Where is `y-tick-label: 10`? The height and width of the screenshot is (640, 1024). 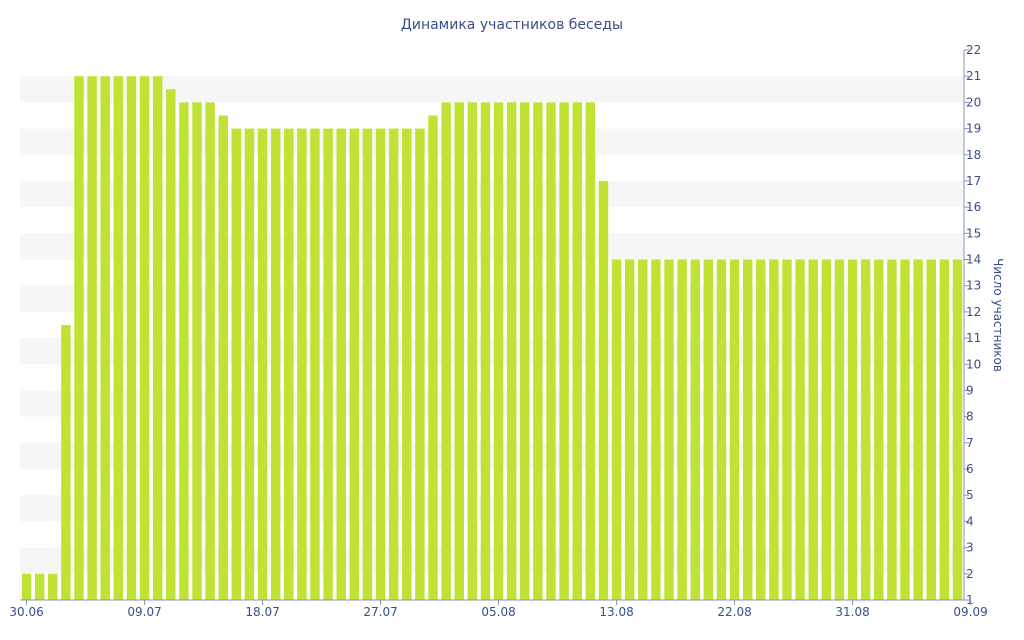
y-tick-label: 10 is located at coordinates (973, 364).